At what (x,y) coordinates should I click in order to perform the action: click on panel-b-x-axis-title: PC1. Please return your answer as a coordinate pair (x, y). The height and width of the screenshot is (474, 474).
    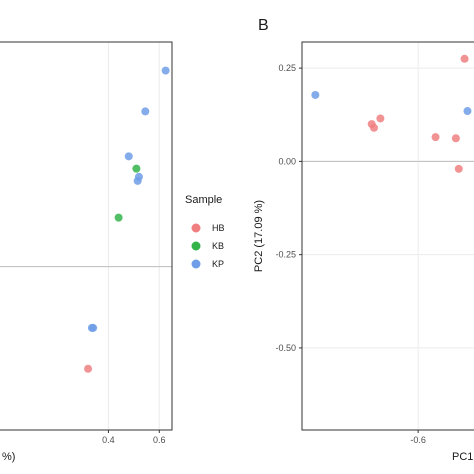
    Looking at the image, I should click on (462, 457).